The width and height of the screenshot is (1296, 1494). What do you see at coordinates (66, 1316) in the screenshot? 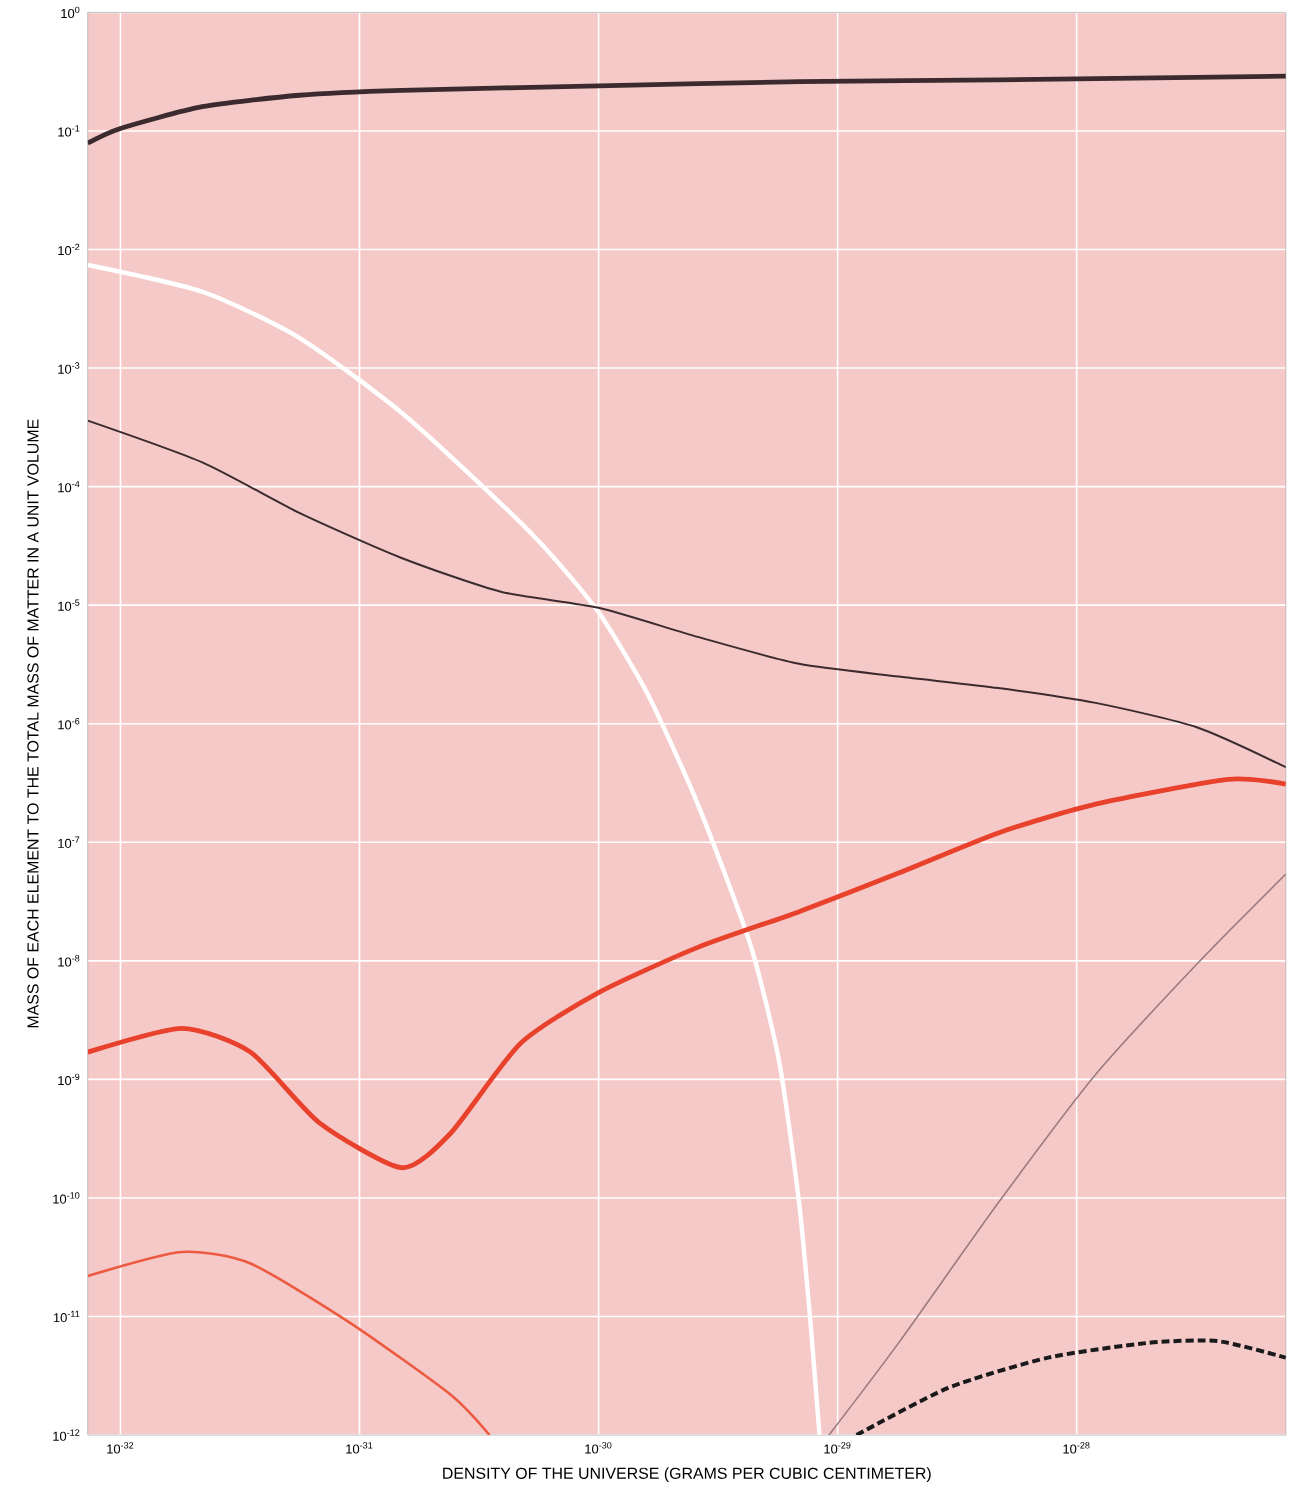
I see `y-tick-label: 10$^{-11}$` at bounding box center [66, 1316].